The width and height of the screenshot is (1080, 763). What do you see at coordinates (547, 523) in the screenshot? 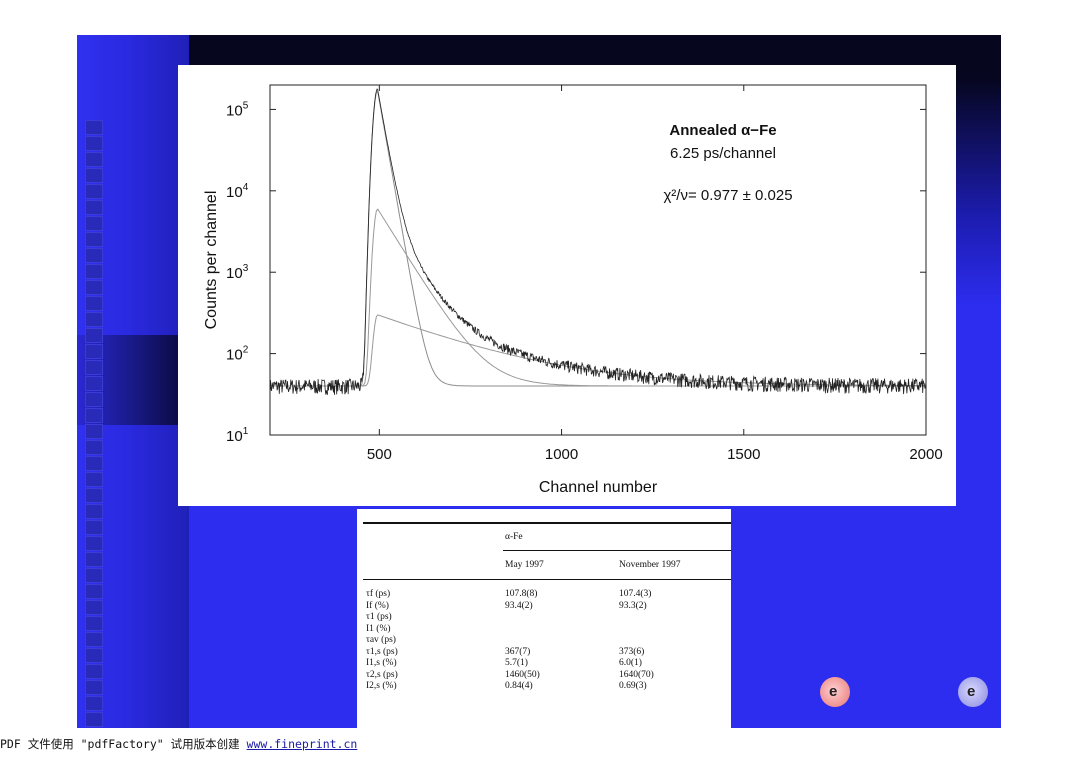
I see `table-top-rule` at bounding box center [547, 523].